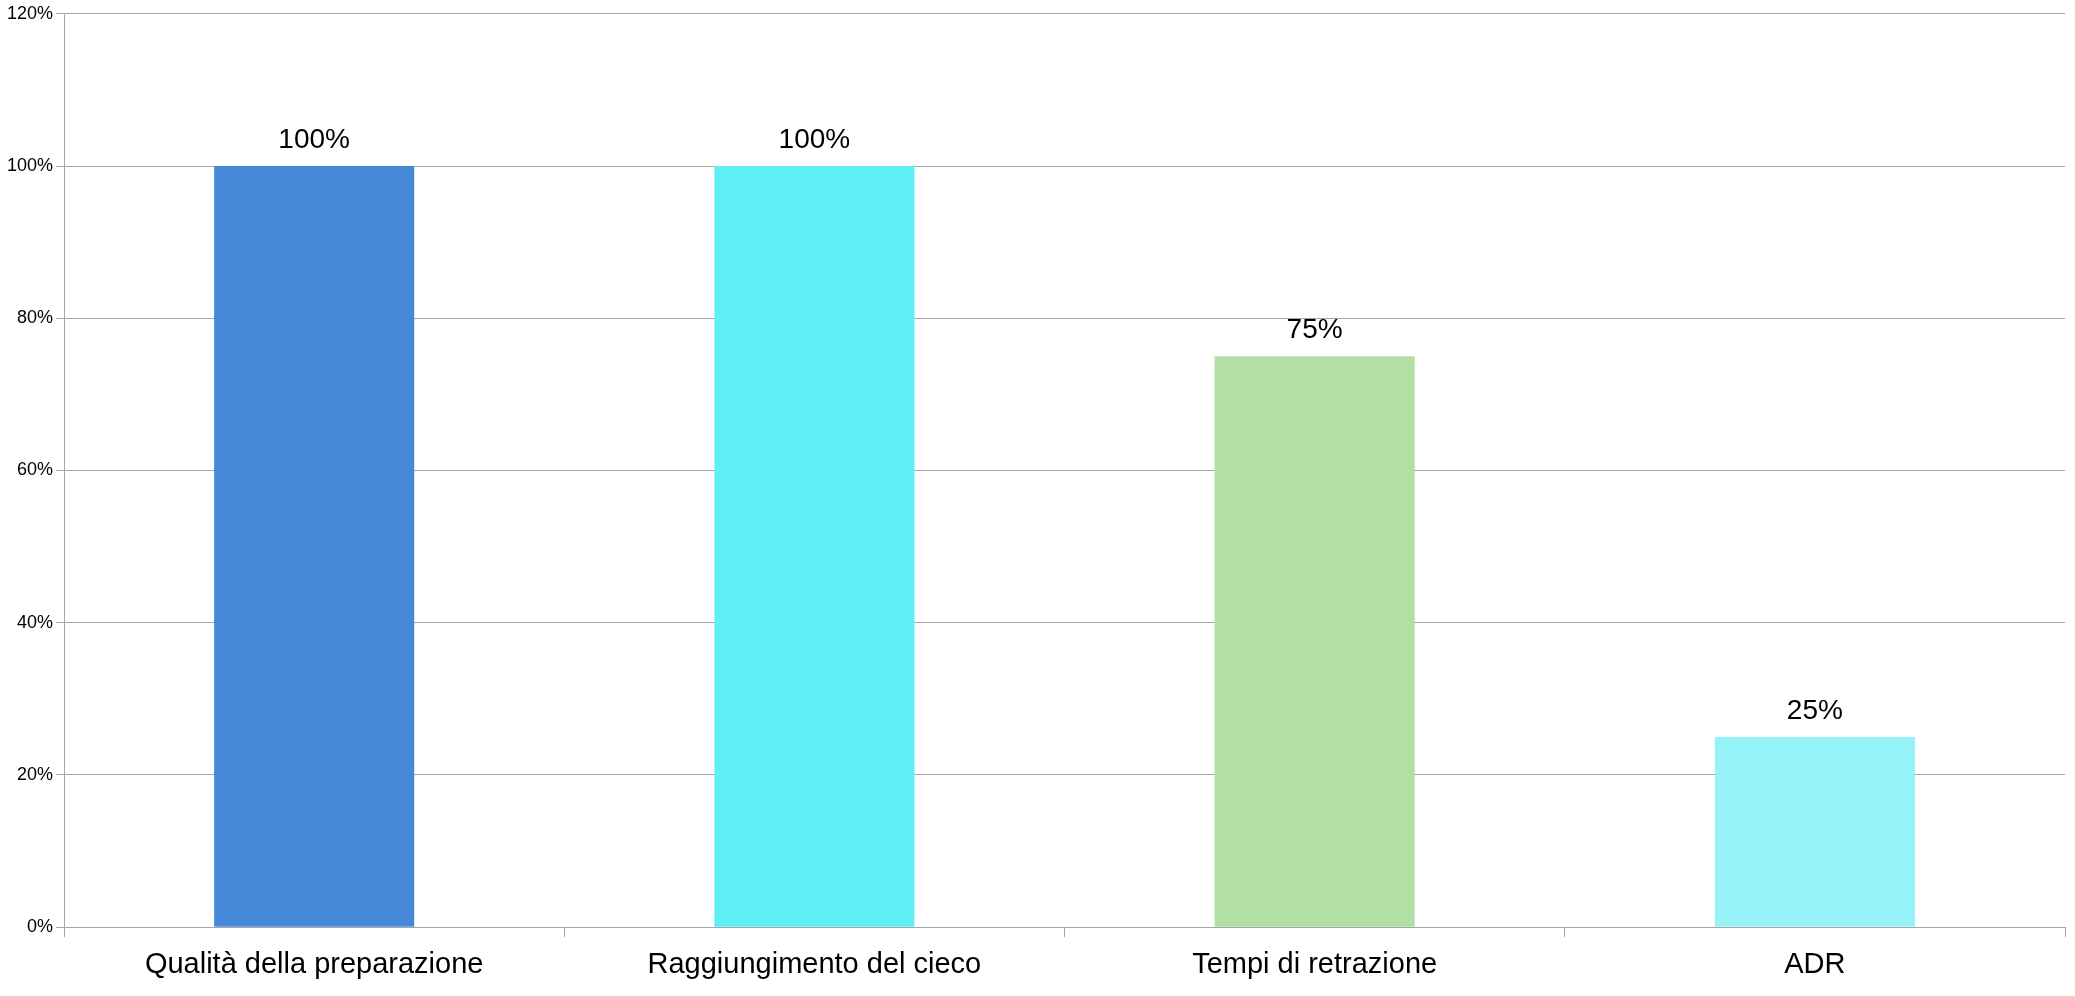 The width and height of the screenshot is (2075, 996). What do you see at coordinates (30, 12) in the screenshot?
I see `y-tick-label: 120%` at bounding box center [30, 12].